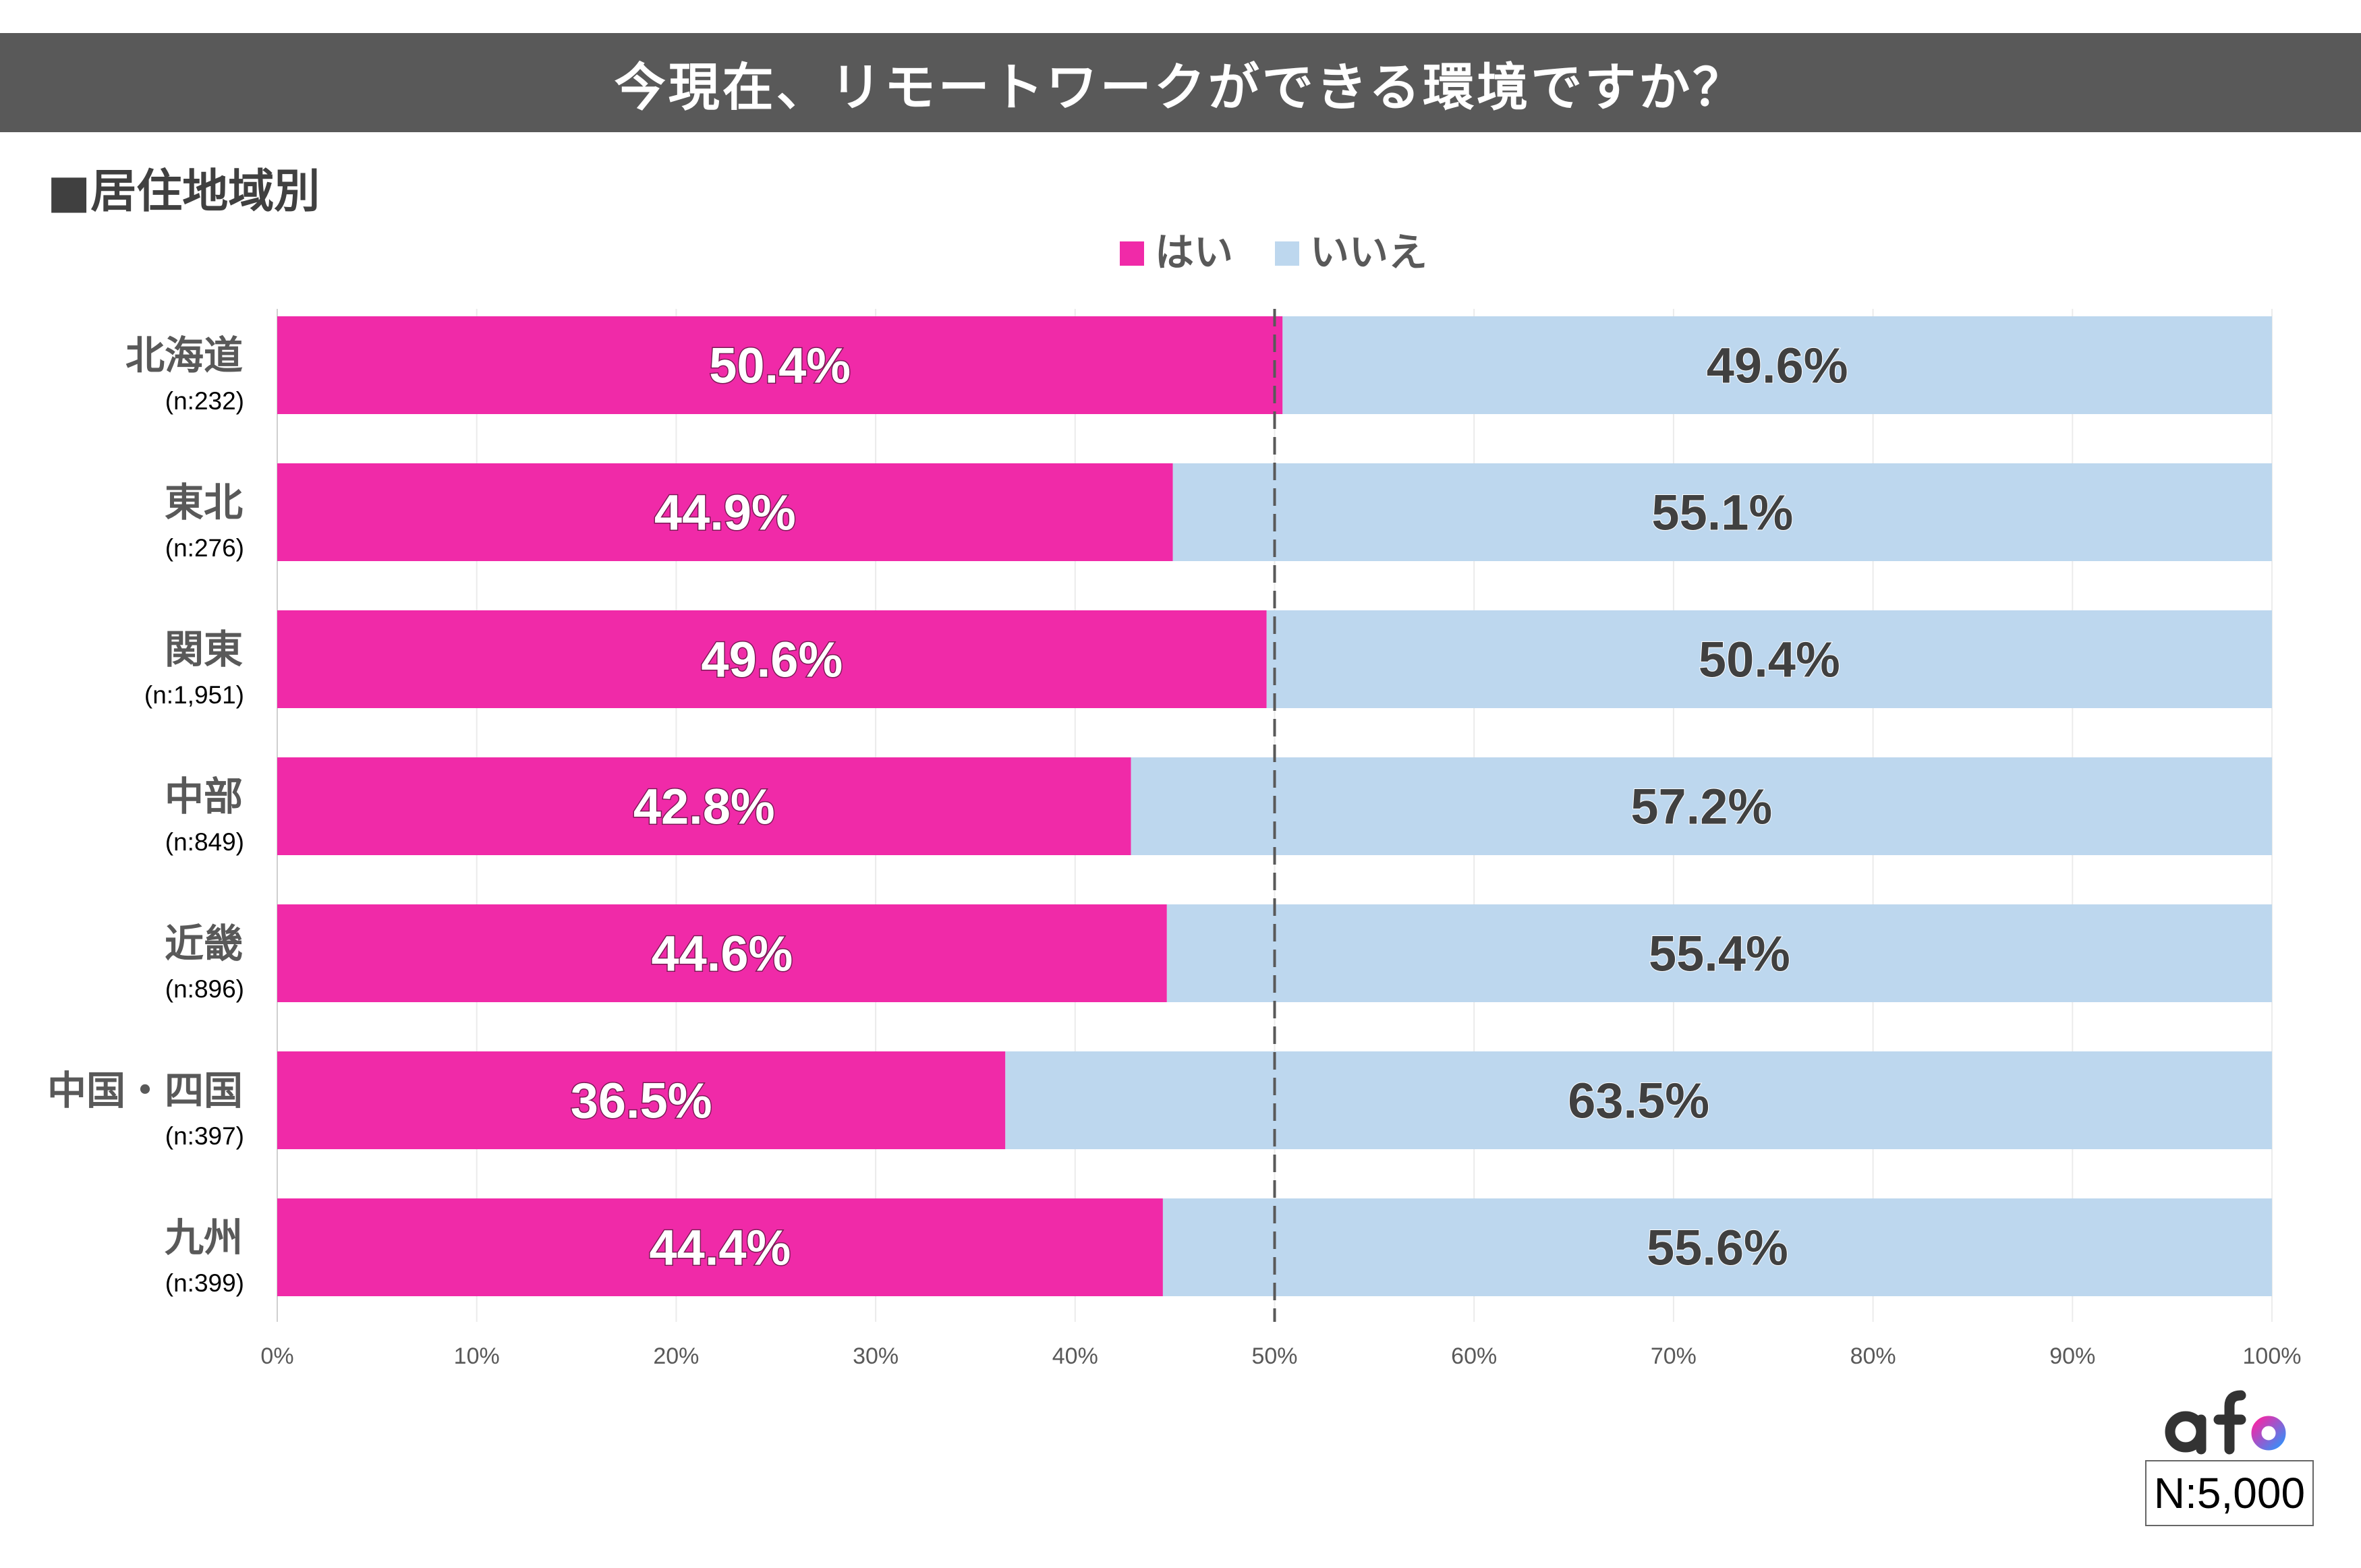 Image resolution: width=2361 pixels, height=1568 pixels. Describe the element at coordinates (204, 796) in the screenshot. I see `category-label: 中部` at that location.